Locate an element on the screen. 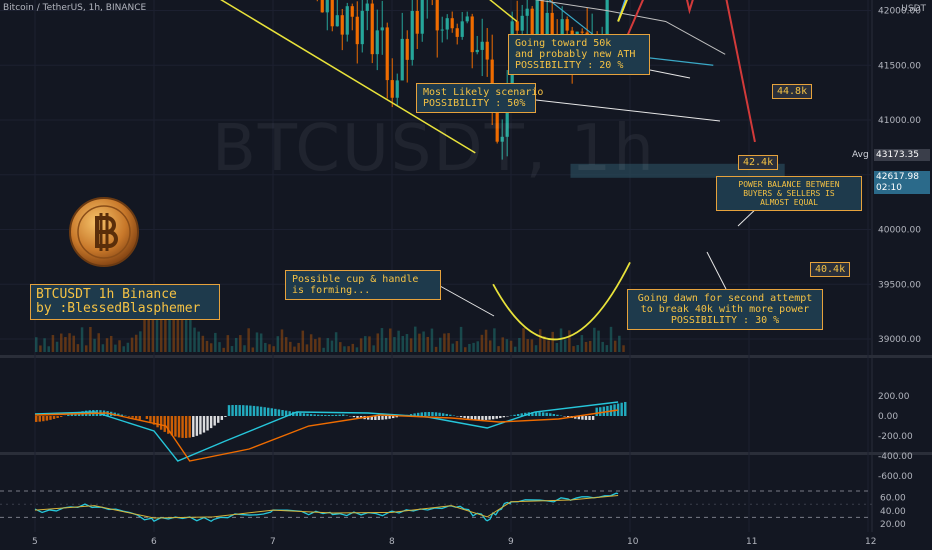 This screenshot has width=932, height=550. level-box-40.4k is located at coordinates (677, 170).